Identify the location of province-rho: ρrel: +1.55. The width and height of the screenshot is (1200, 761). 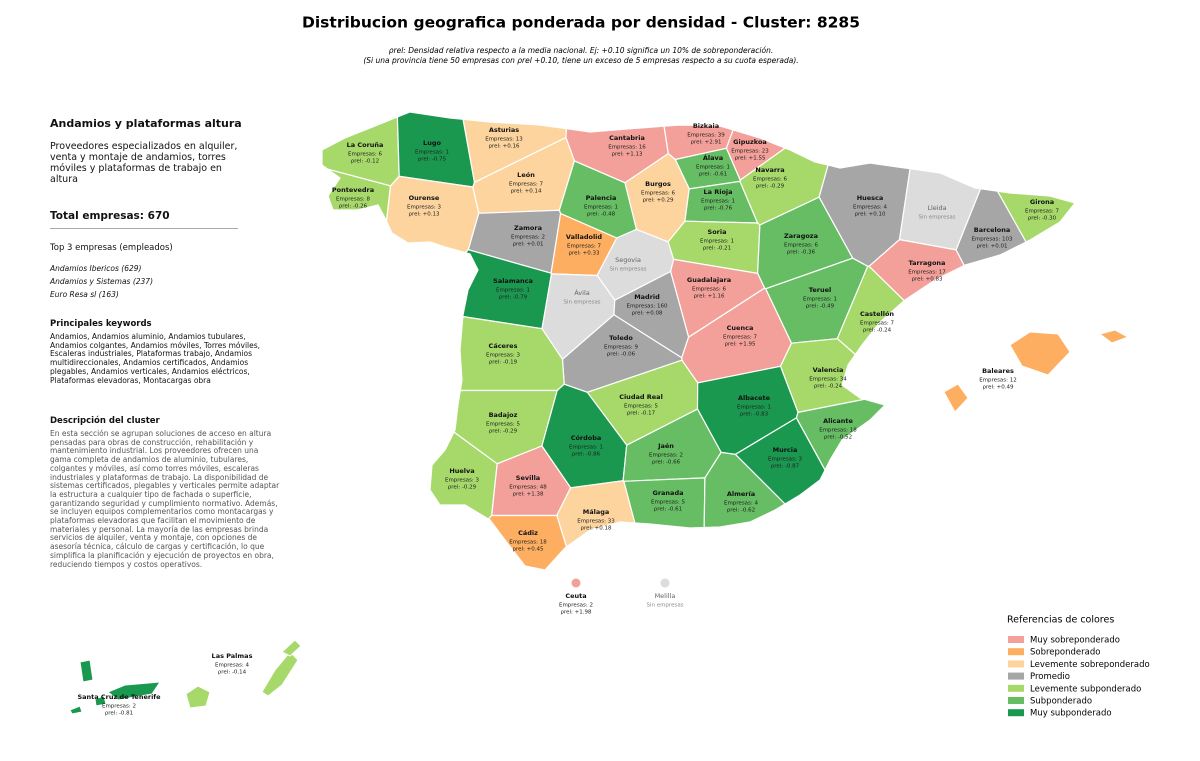
(751, 159).